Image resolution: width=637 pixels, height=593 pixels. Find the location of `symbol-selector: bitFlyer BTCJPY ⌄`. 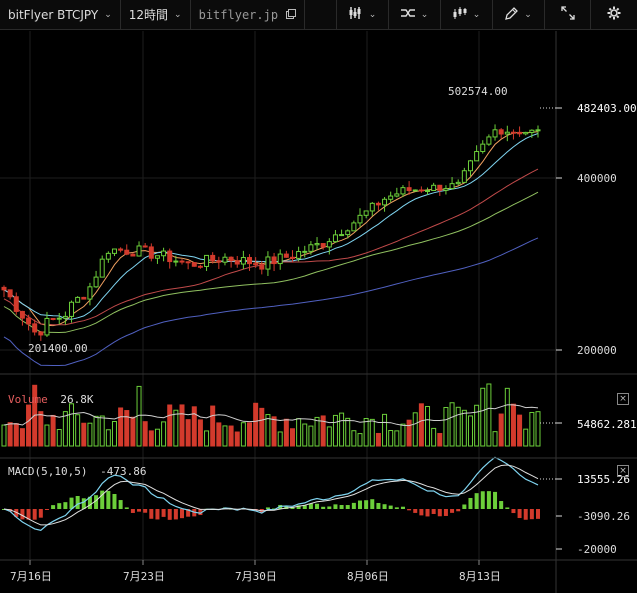

symbol-selector: bitFlyer BTCJPY ⌄ is located at coordinates (60, 14).